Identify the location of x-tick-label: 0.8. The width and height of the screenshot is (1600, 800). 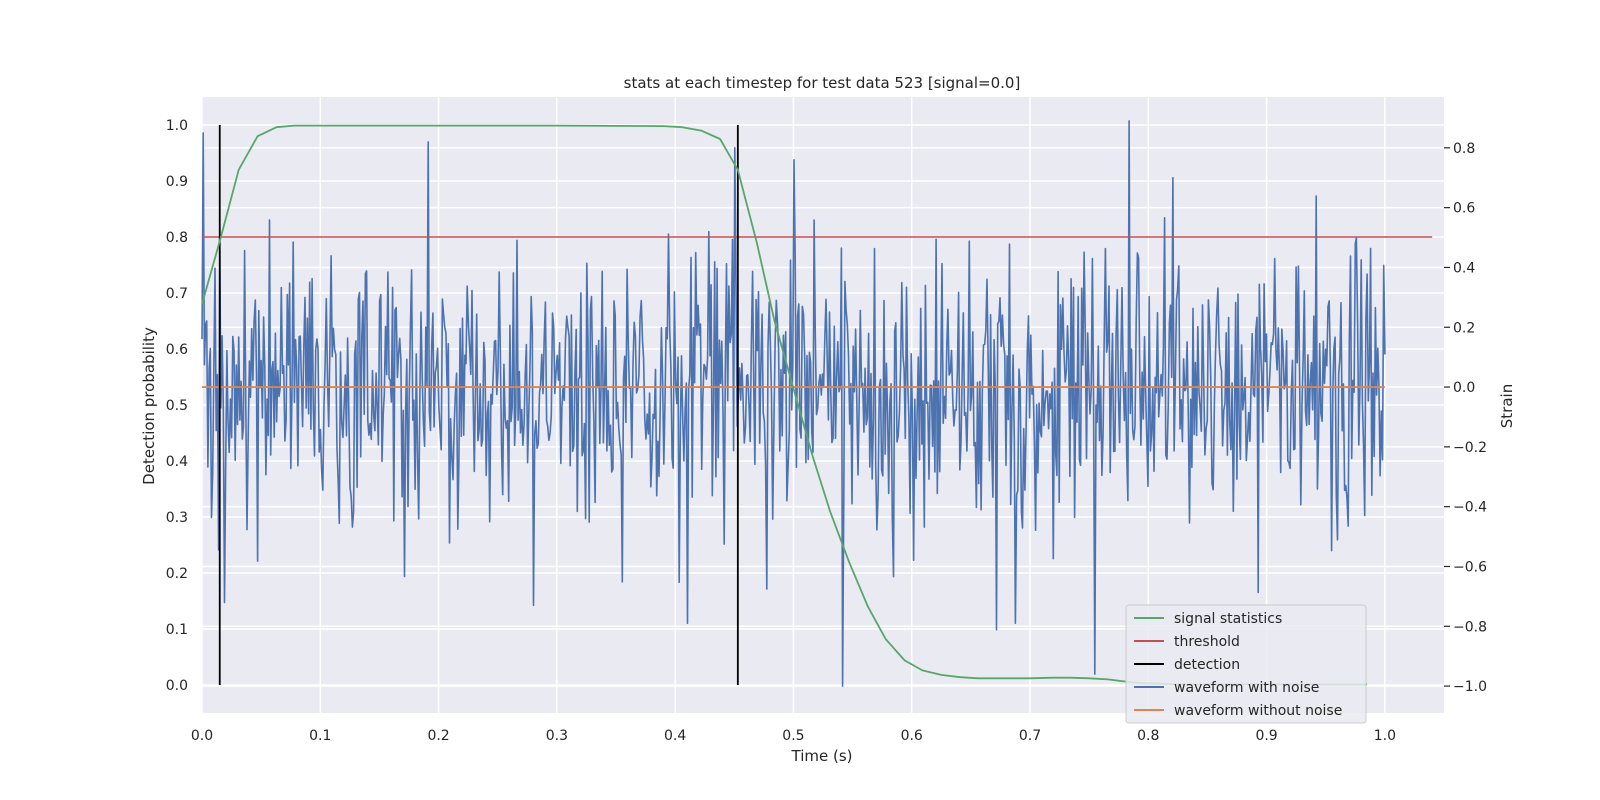
(1148, 736).